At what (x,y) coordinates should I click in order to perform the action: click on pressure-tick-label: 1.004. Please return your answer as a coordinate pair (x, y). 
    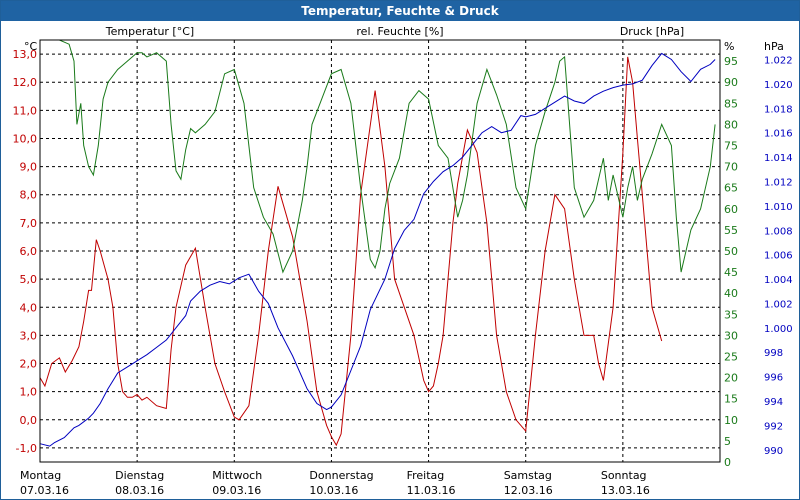
    Looking at the image, I should click on (778, 280).